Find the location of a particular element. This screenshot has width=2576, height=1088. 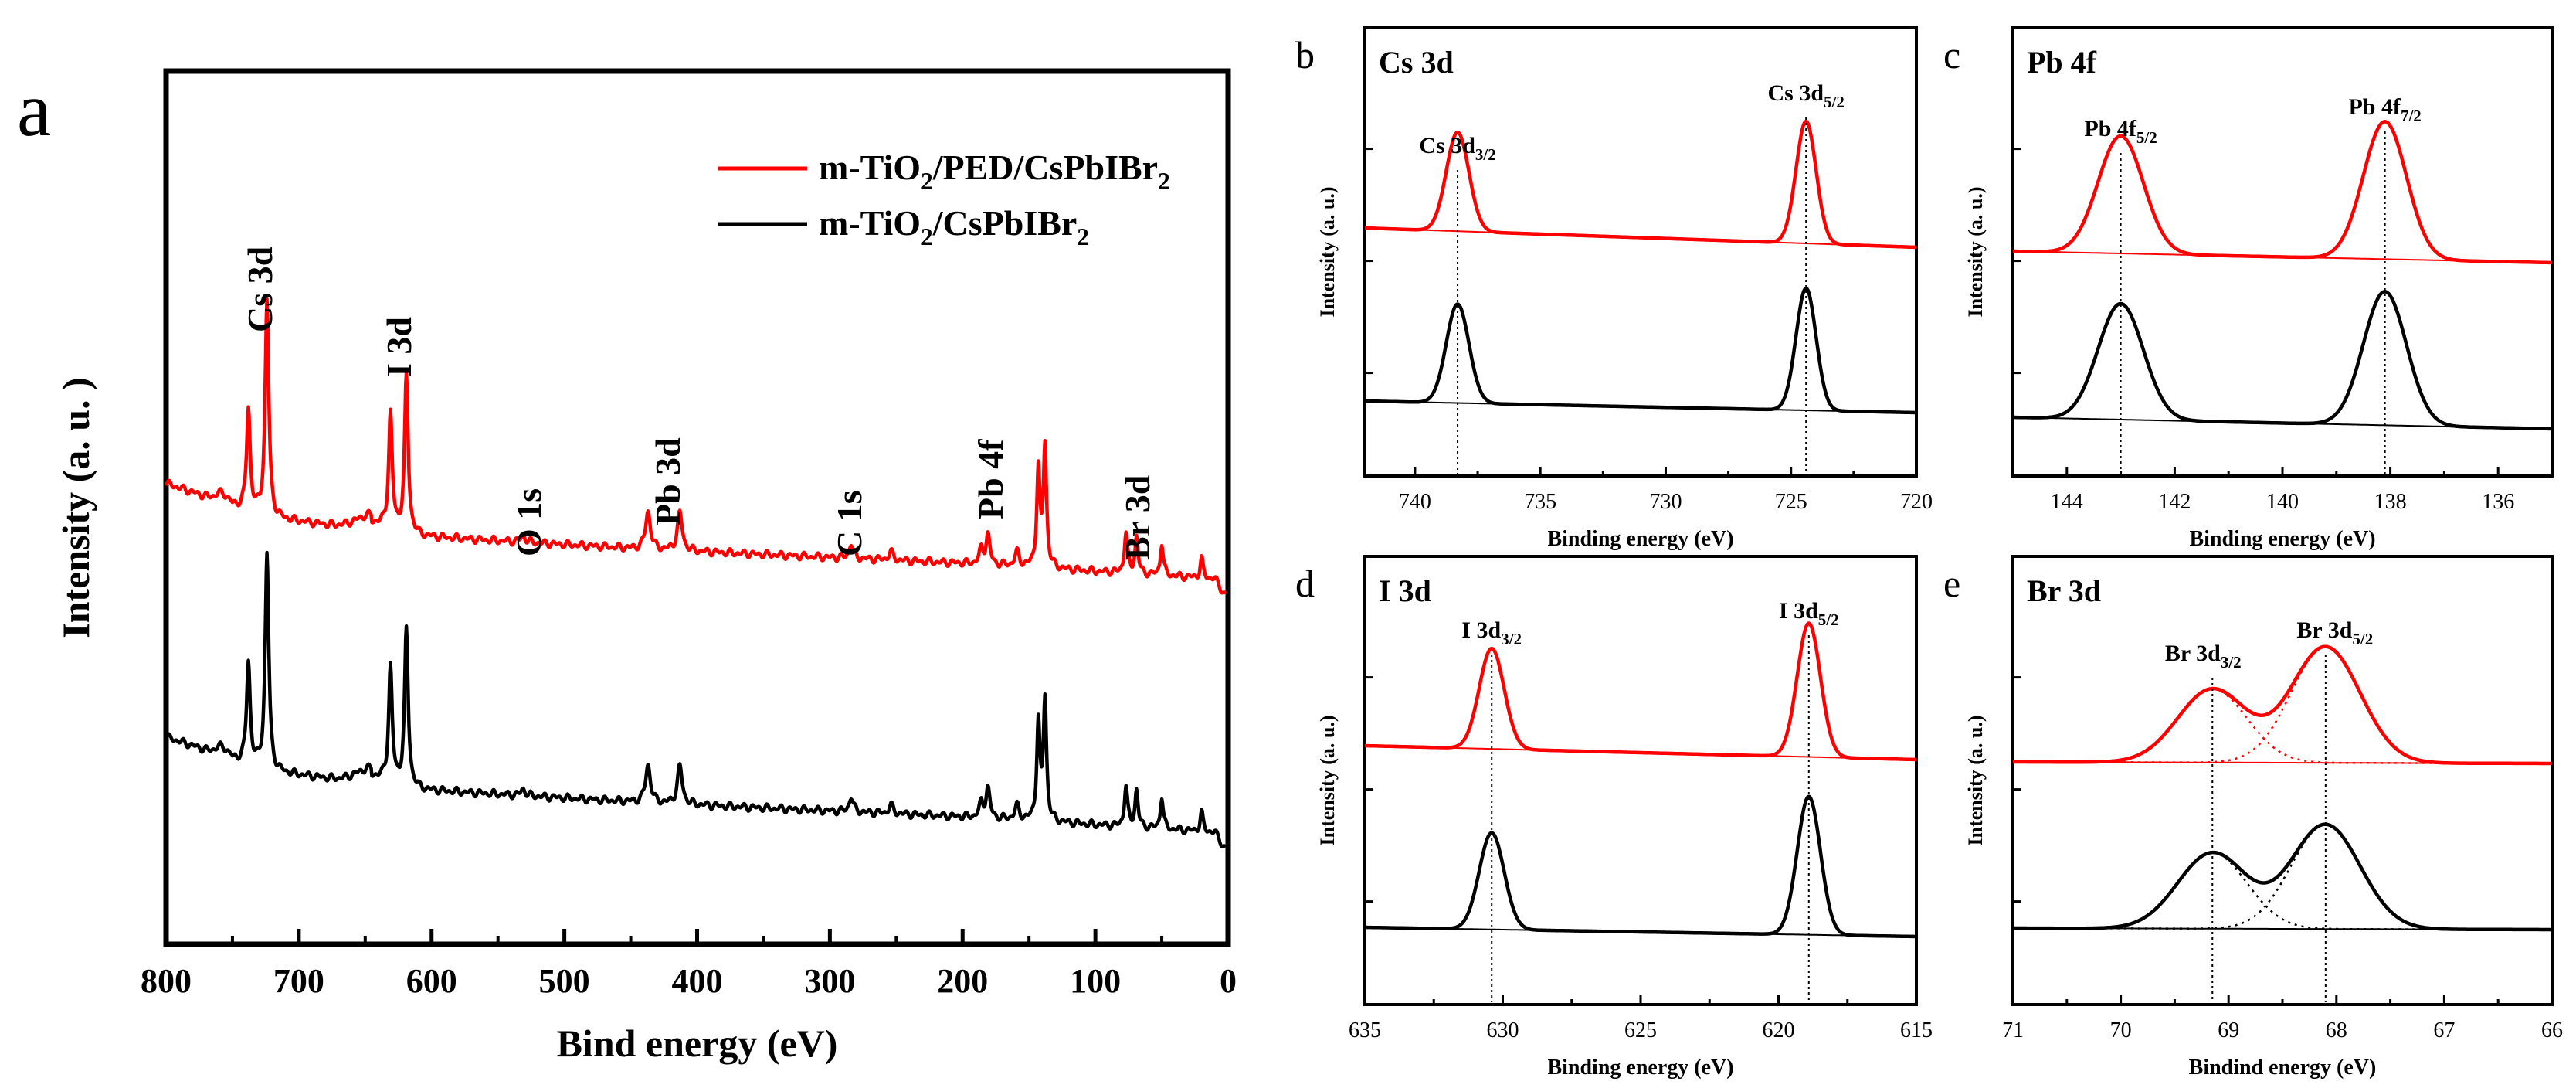

panel-b-xtick-label: 735 is located at coordinates (1540, 502).